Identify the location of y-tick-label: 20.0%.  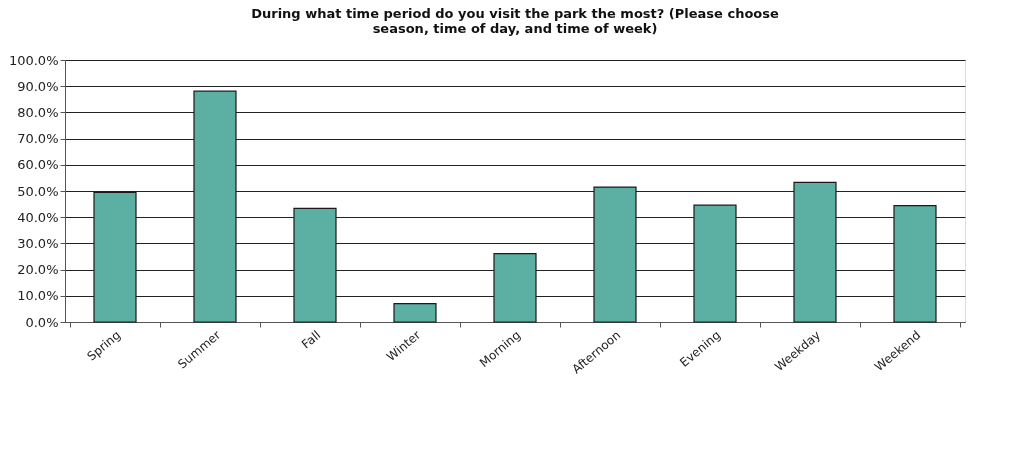
(38, 270).